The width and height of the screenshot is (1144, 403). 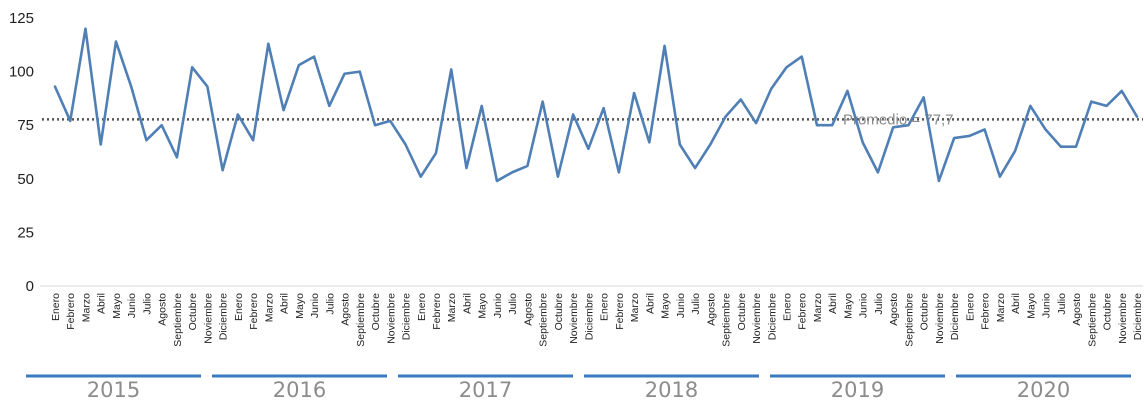 I want to click on y-tick-label: 125, so click(x=21, y=18).